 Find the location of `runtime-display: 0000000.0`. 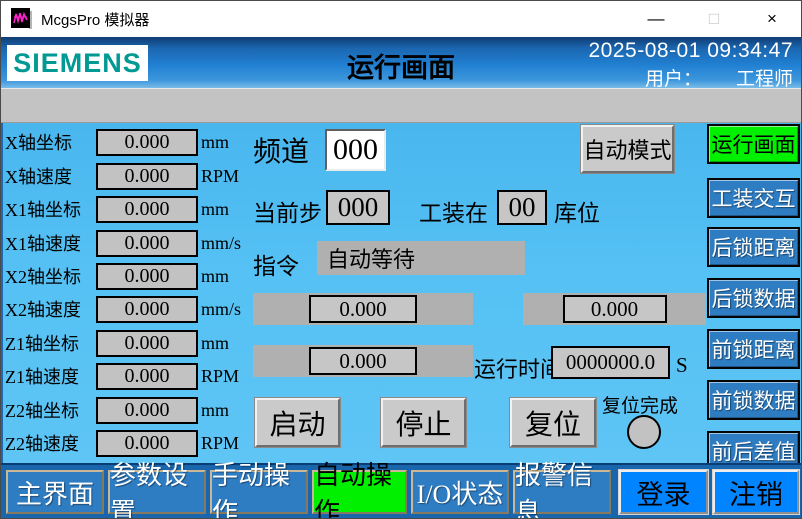

runtime-display: 0000000.0 is located at coordinates (610, 362).